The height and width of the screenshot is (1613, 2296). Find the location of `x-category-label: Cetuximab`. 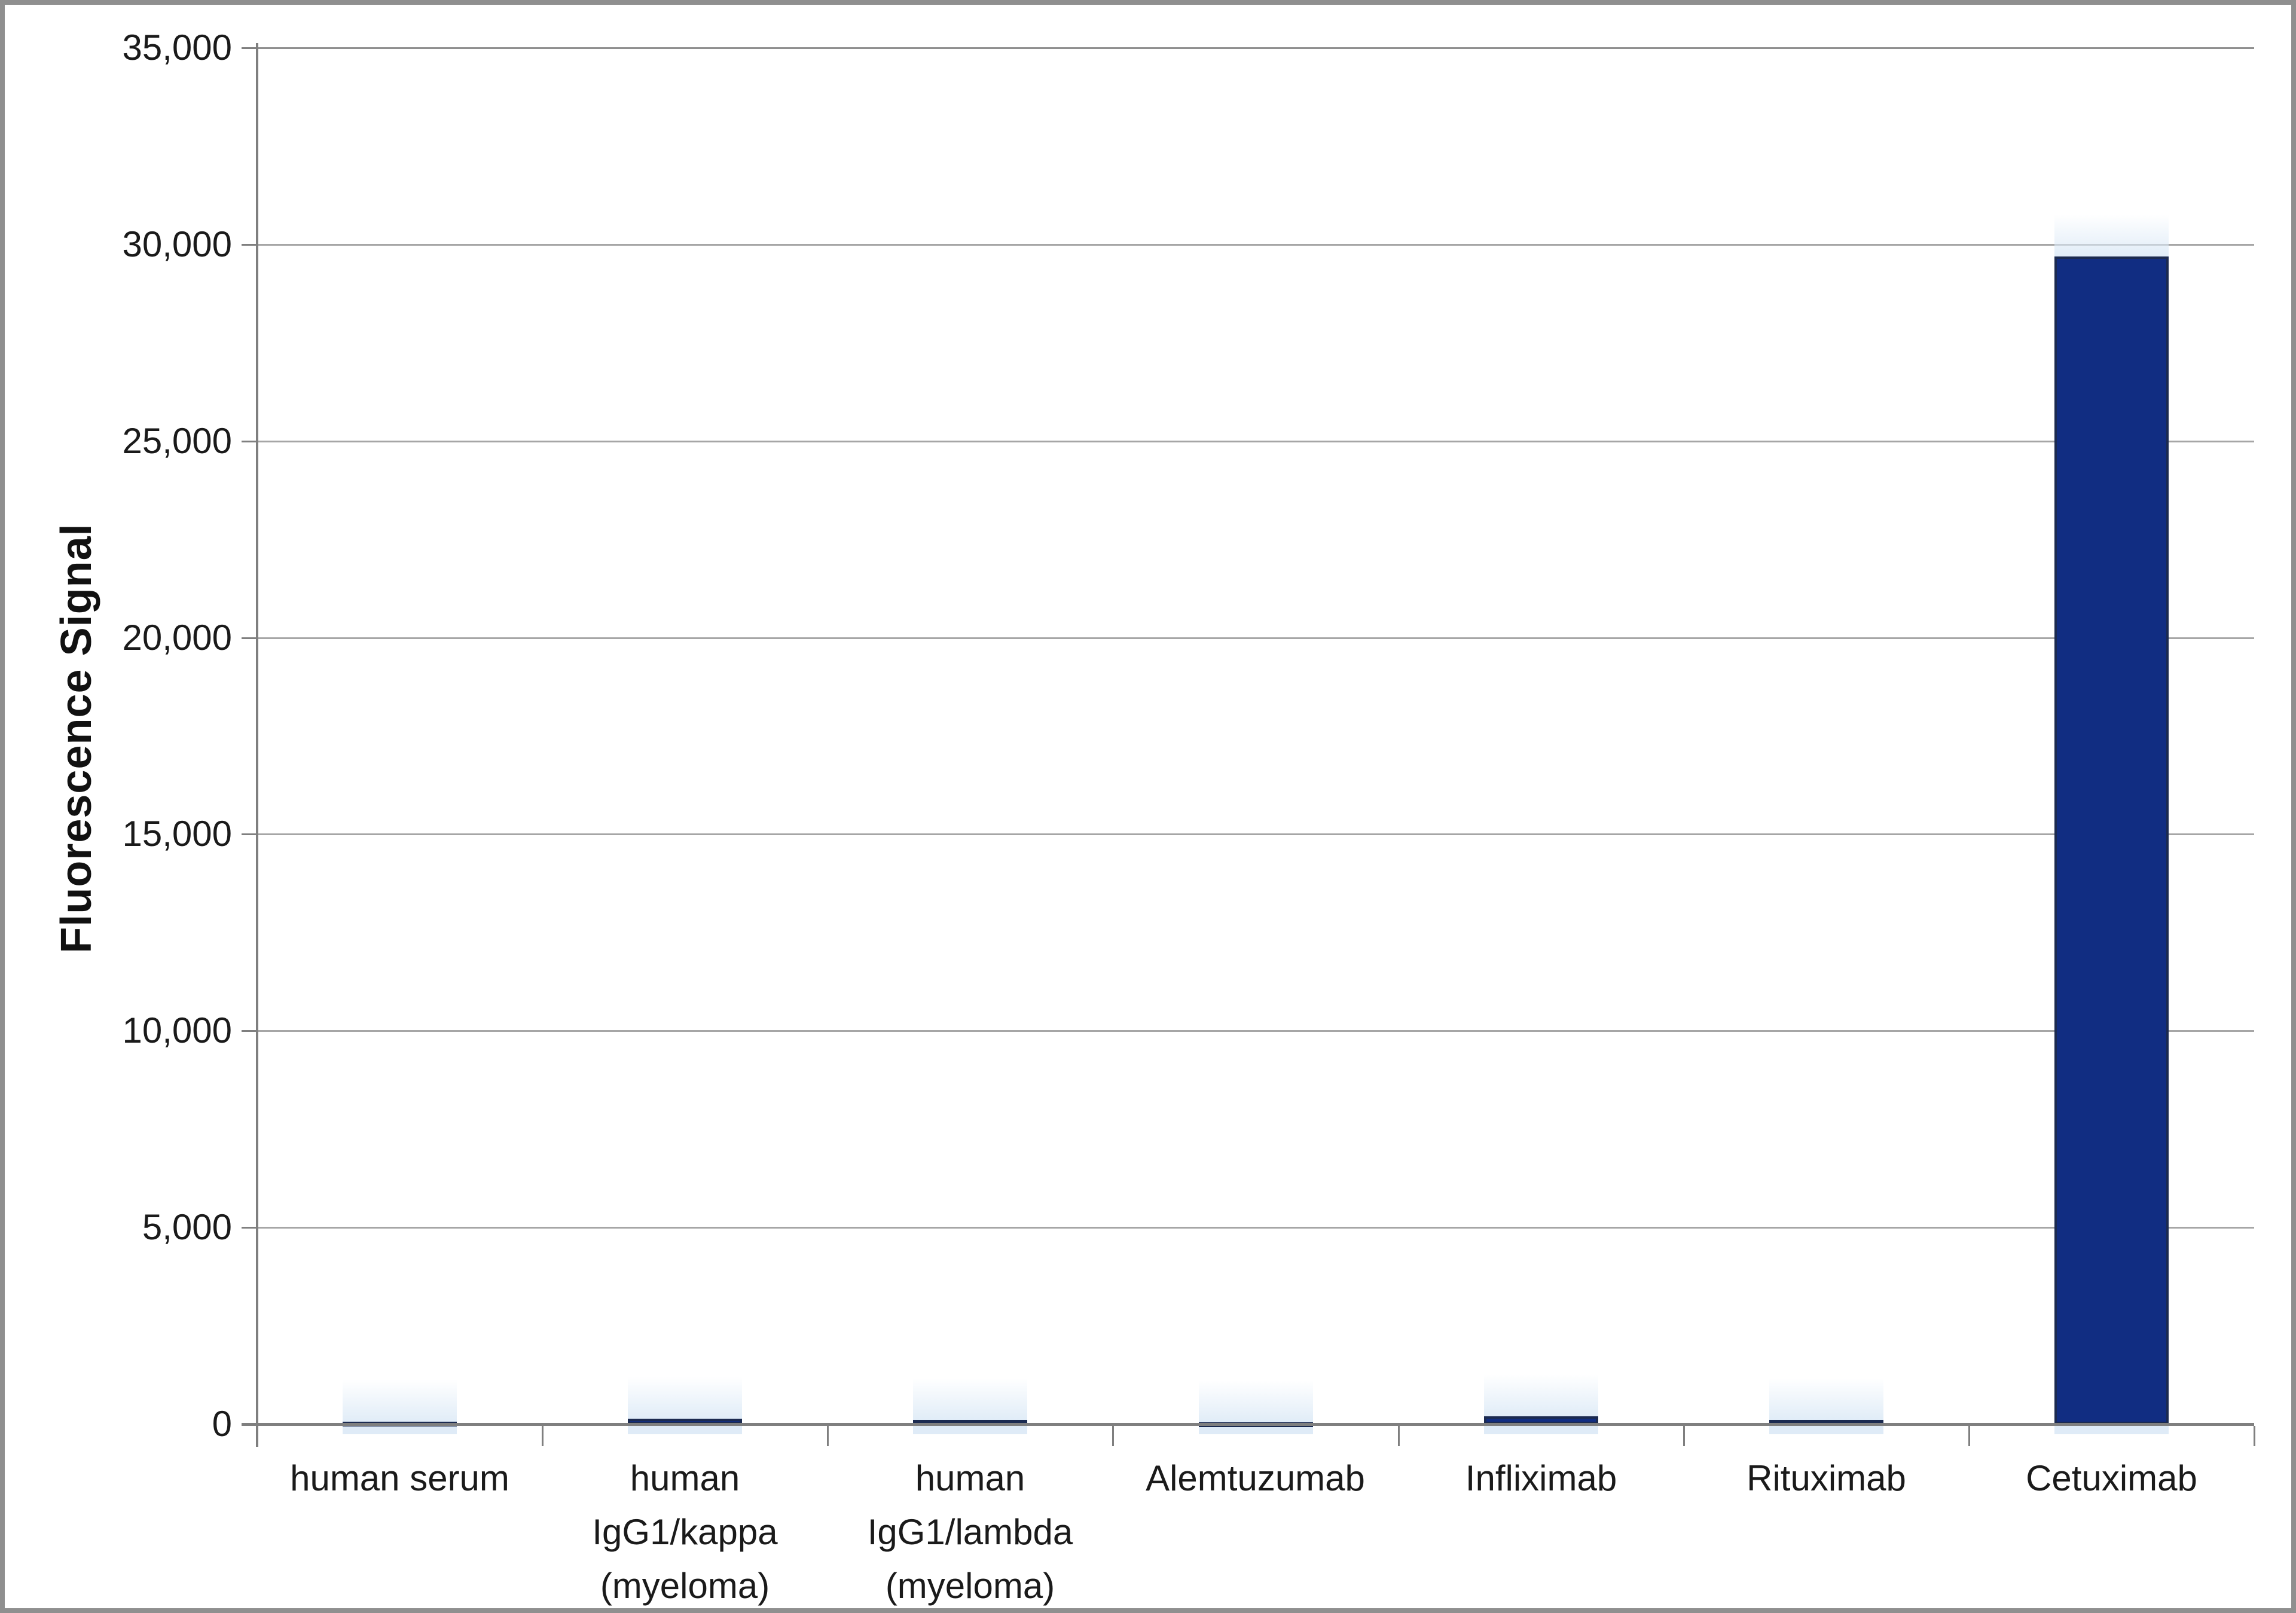

x-category-label: Cetuximab is located at coordinates (2111, 1478).